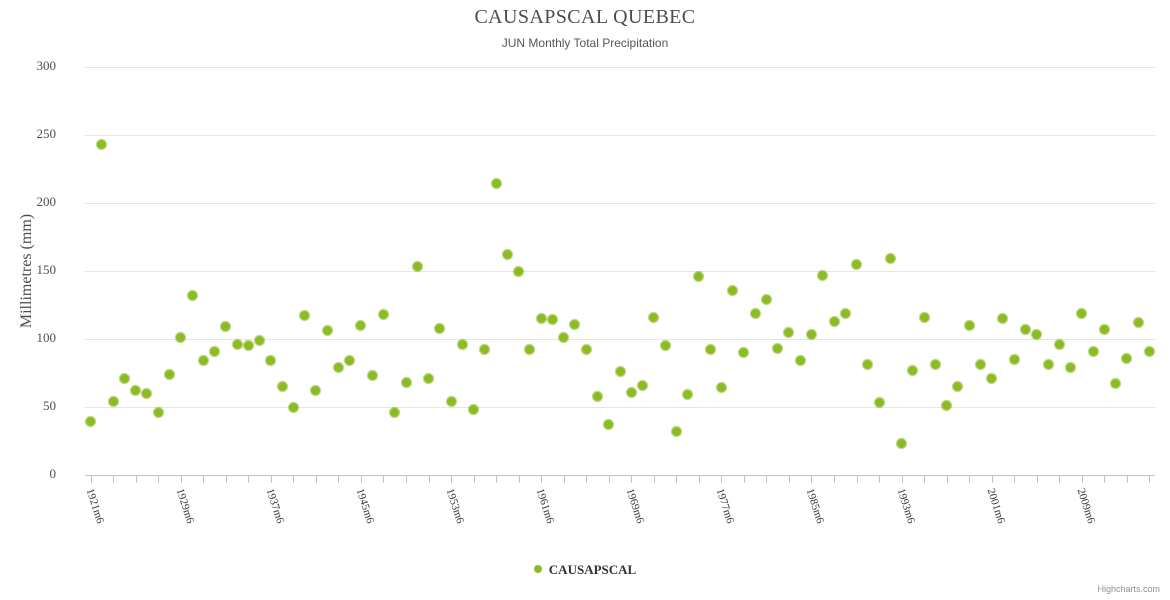  What do you see at coordinates (584, 570) in the screenshot?
I see `legend-item-causapscal: CAUSAPSCAL` at bounding box center [584, 570].